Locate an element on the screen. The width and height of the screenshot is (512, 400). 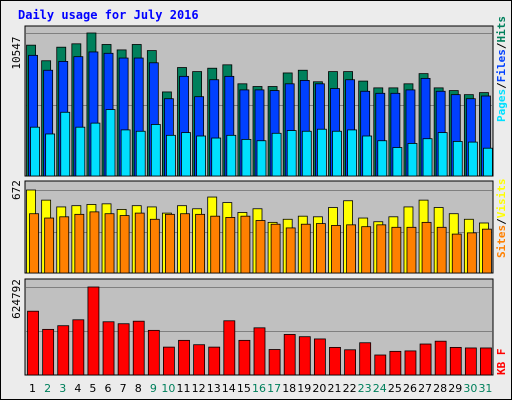
x-tick-label: 16 is located at coordinates (259, 388).